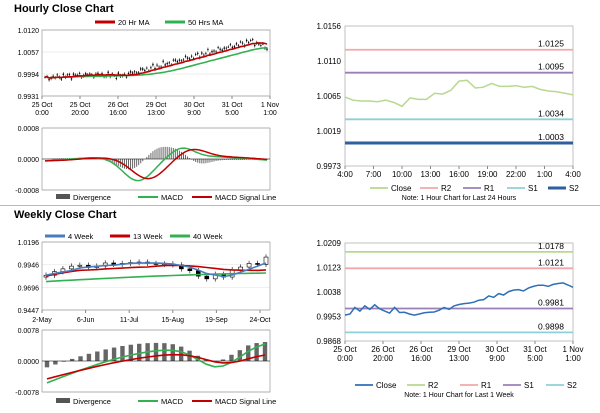  I want to click on close-line, so click(459, 93).